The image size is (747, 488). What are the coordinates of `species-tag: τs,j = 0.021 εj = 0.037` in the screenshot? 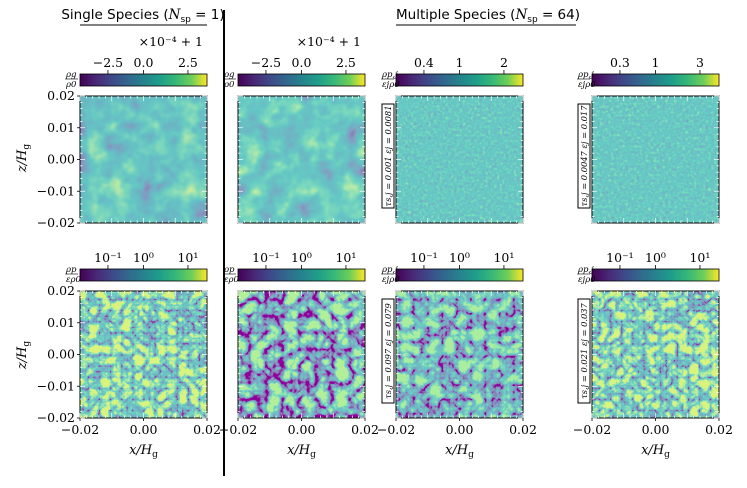 It's located at (584, 350).